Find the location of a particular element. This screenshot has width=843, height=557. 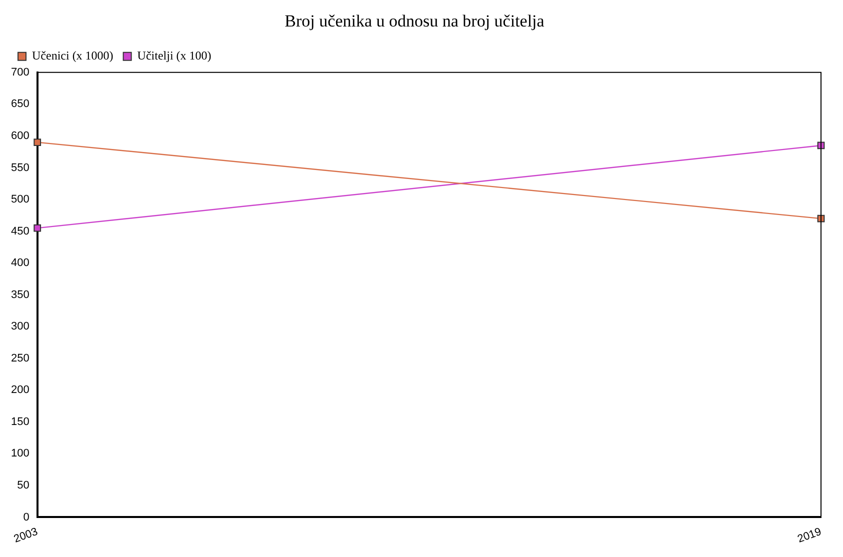

y-tick-label: 50 is located at coordinates (23, 485).